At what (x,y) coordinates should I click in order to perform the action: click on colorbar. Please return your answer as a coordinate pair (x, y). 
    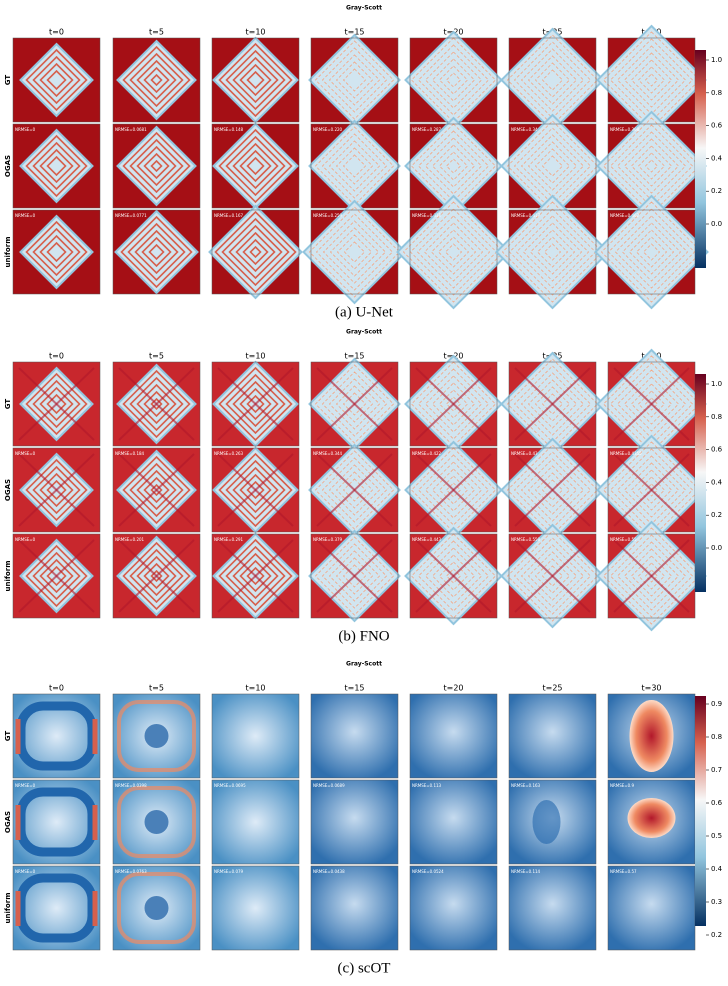
    Looking at the image, I should click on (700, 159).